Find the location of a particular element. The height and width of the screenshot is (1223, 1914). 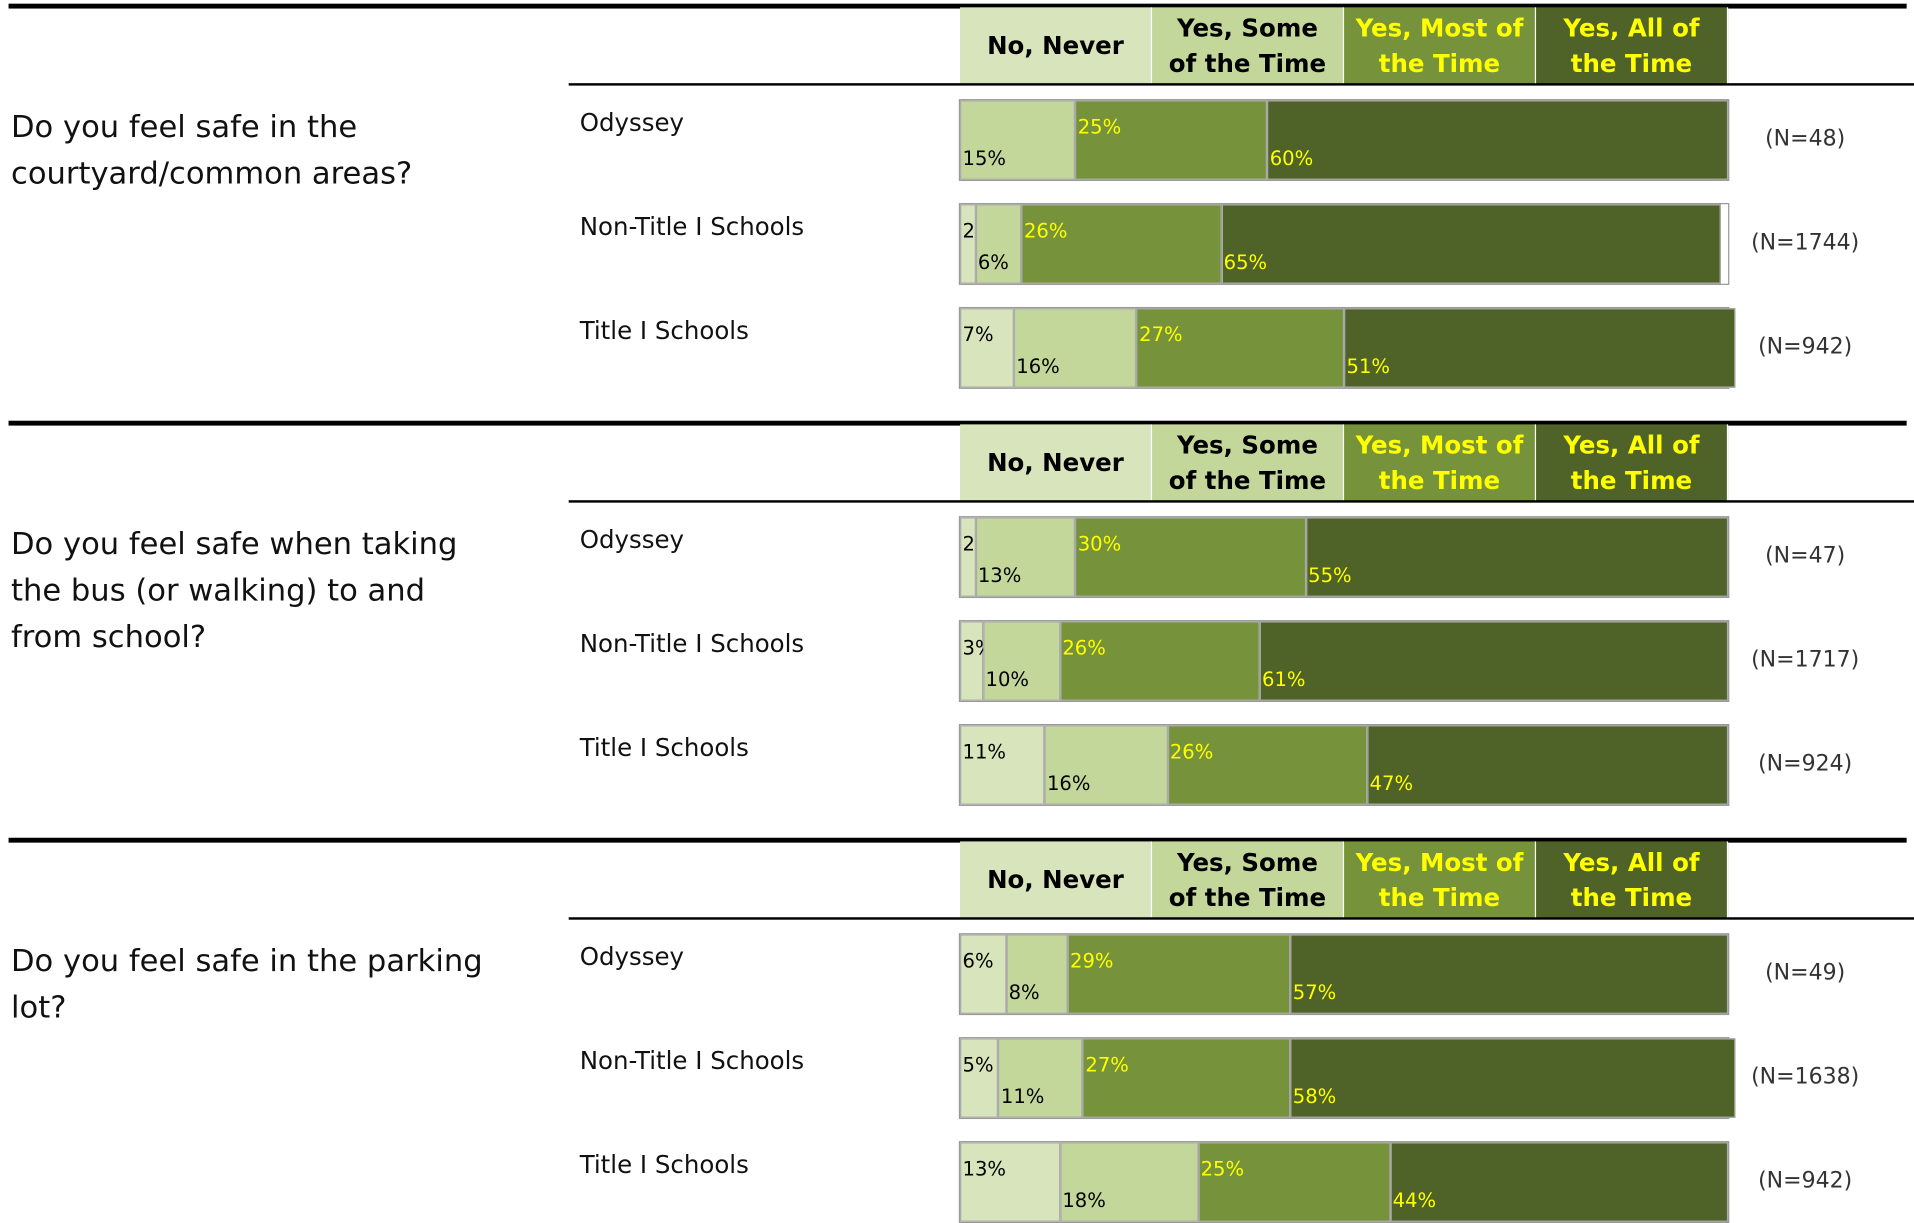

value-label: 13% is located at coordinates (984, 1168).